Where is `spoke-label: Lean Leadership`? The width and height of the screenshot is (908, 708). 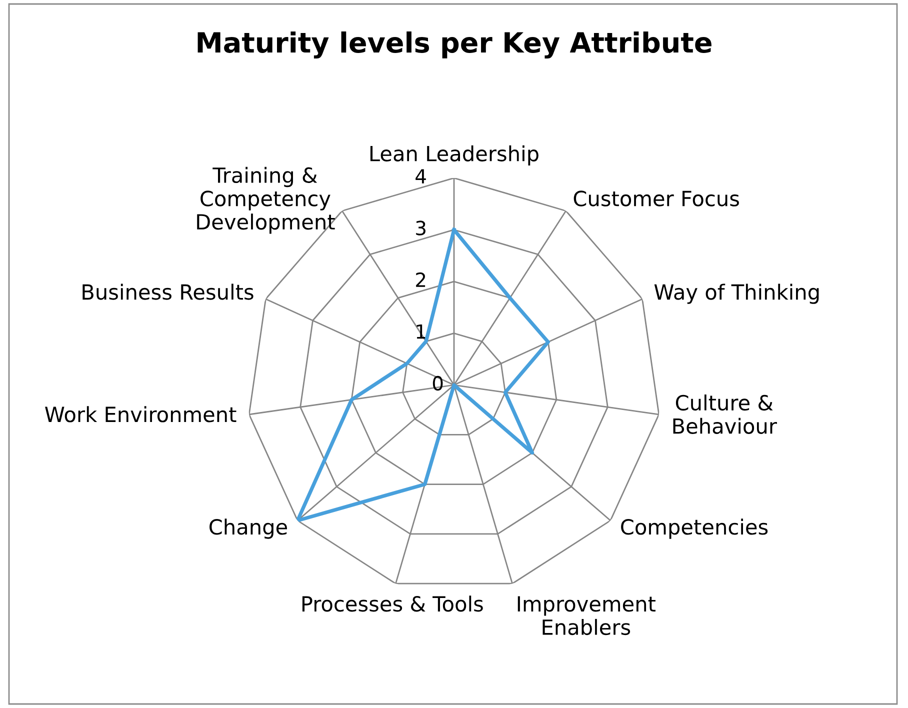
spoke-label: Lean Leadership is located at coordinates (454, 155).